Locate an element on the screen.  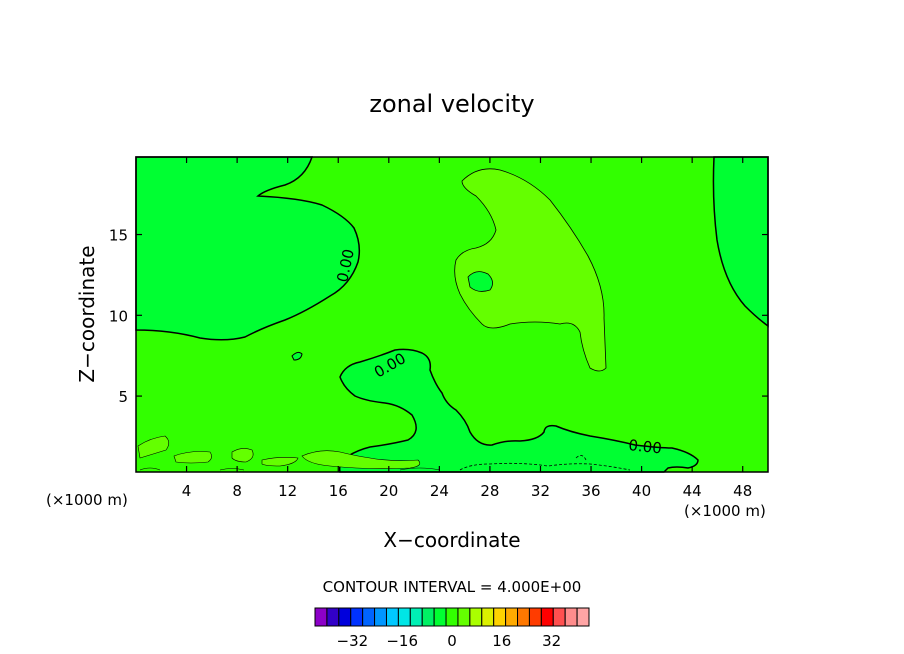
colorbar-tick-label-1: −16 is located at coordinates (402, 641).